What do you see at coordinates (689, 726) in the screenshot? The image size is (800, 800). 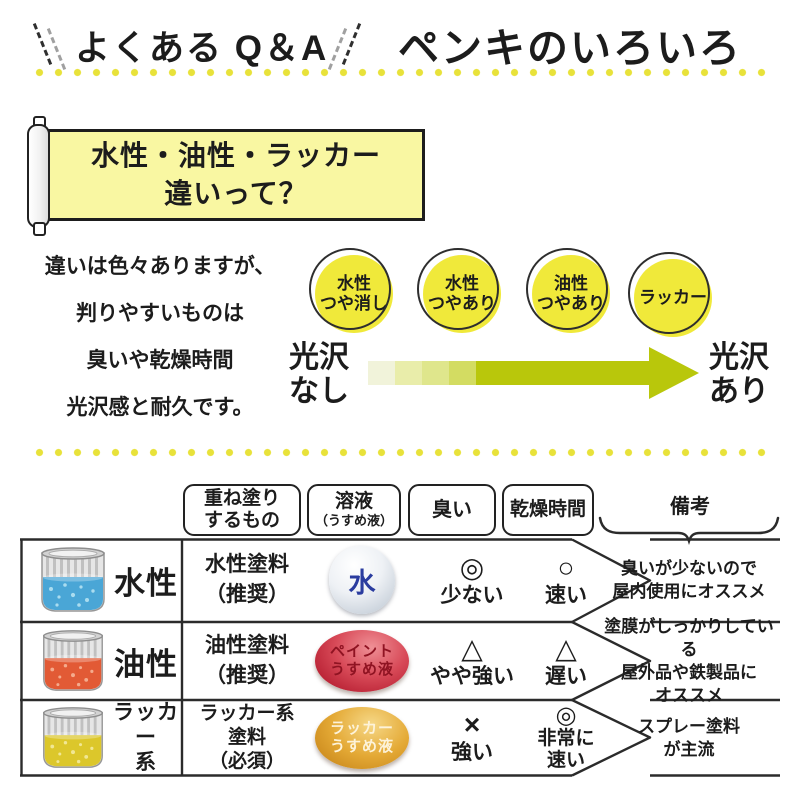 I see `remark-line: スプレー塗料` at bounding box center [689, 726].